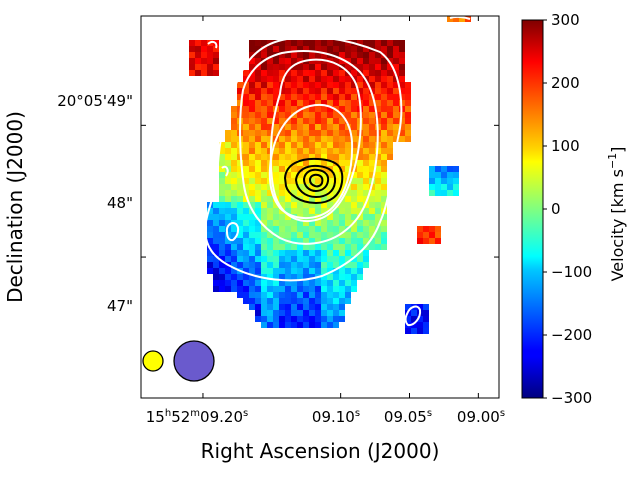 The width and height of the screenshot is (640, 480). Describe the element at coordinates (95, 101) in the screenshot. I see `y-tick-label-0: 20°05'49"` at that location.